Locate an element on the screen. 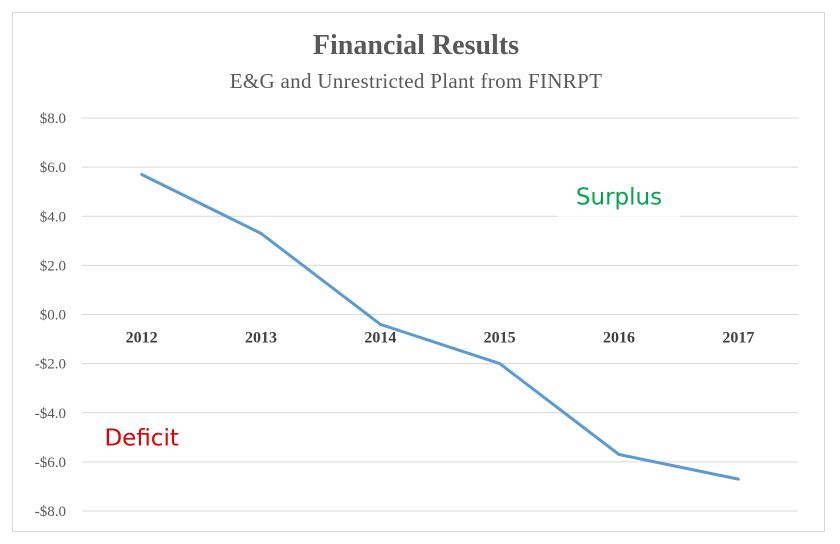 The image size is (840, 544). y-tick-label: $8.0 is located at coordinates (53, 119).